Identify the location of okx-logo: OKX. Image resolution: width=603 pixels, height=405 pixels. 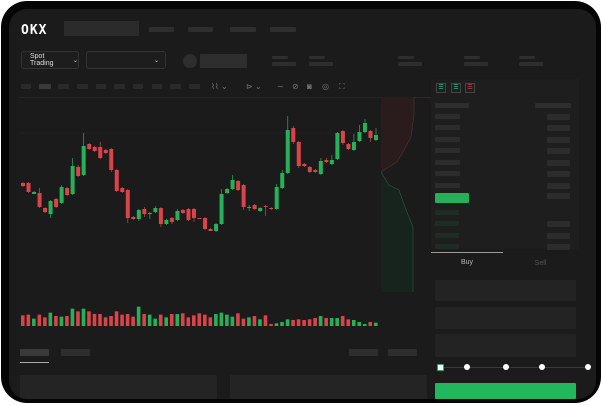
(34, 30).